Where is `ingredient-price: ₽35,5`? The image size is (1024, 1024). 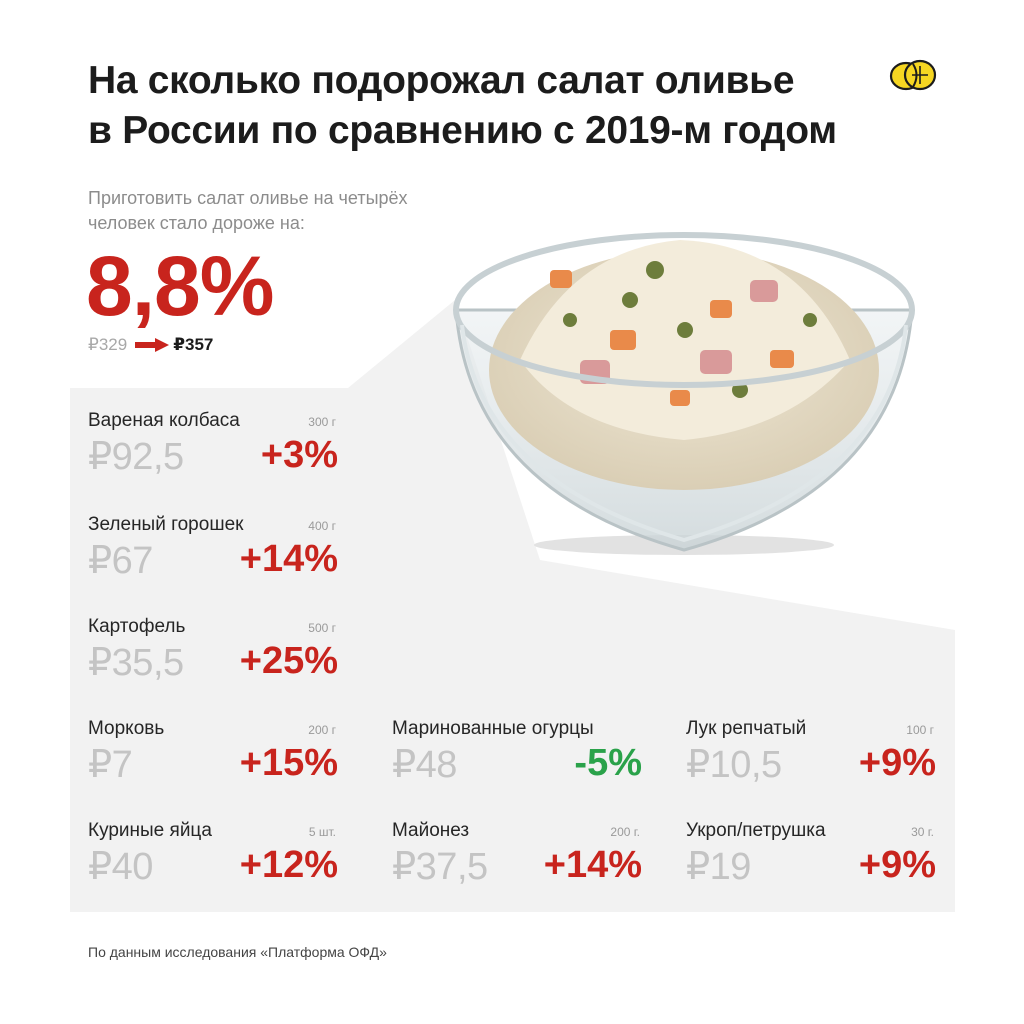 ingredient-price: ₽35,5 is located at coordinates (136, 663).